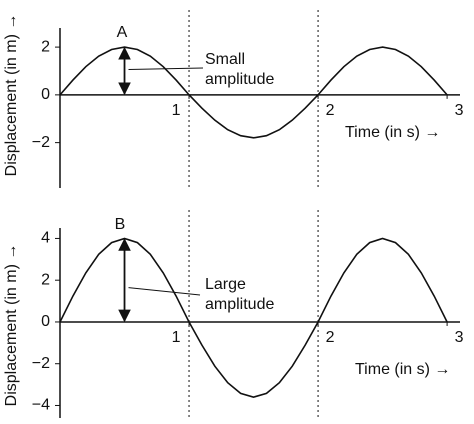 The image size is (474, 424). I want to click on annotation: Small, so click(225, 59).